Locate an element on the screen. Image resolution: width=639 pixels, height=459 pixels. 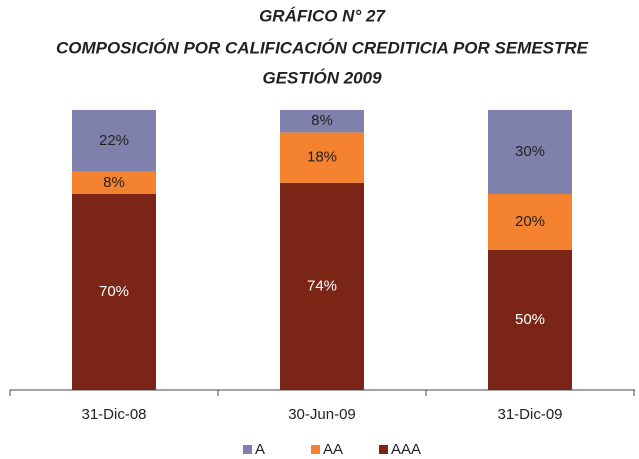
legend-label: AAA is located at coordinates (406, 449).